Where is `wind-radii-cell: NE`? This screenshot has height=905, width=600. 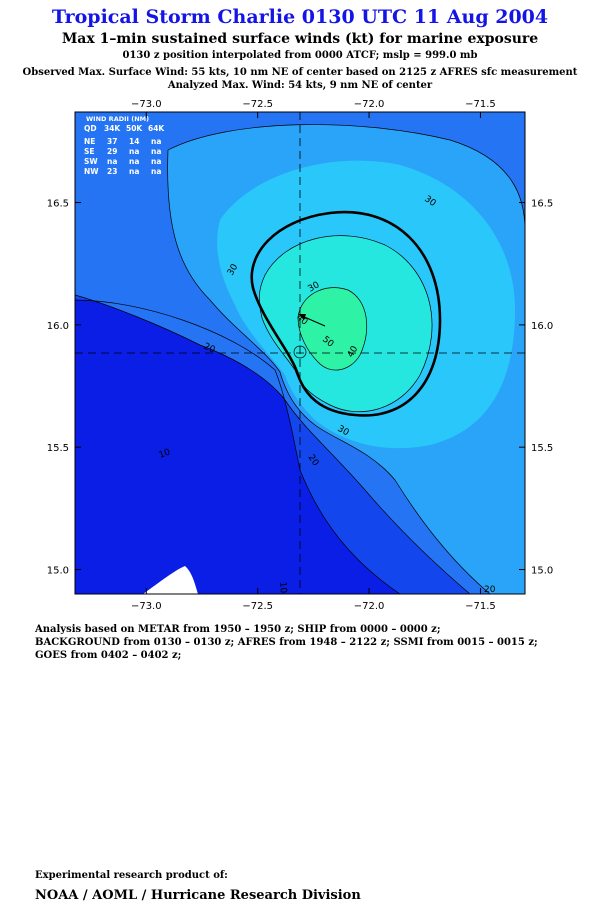 wind-radii-cell: NE is located at coordinates (89, 141).